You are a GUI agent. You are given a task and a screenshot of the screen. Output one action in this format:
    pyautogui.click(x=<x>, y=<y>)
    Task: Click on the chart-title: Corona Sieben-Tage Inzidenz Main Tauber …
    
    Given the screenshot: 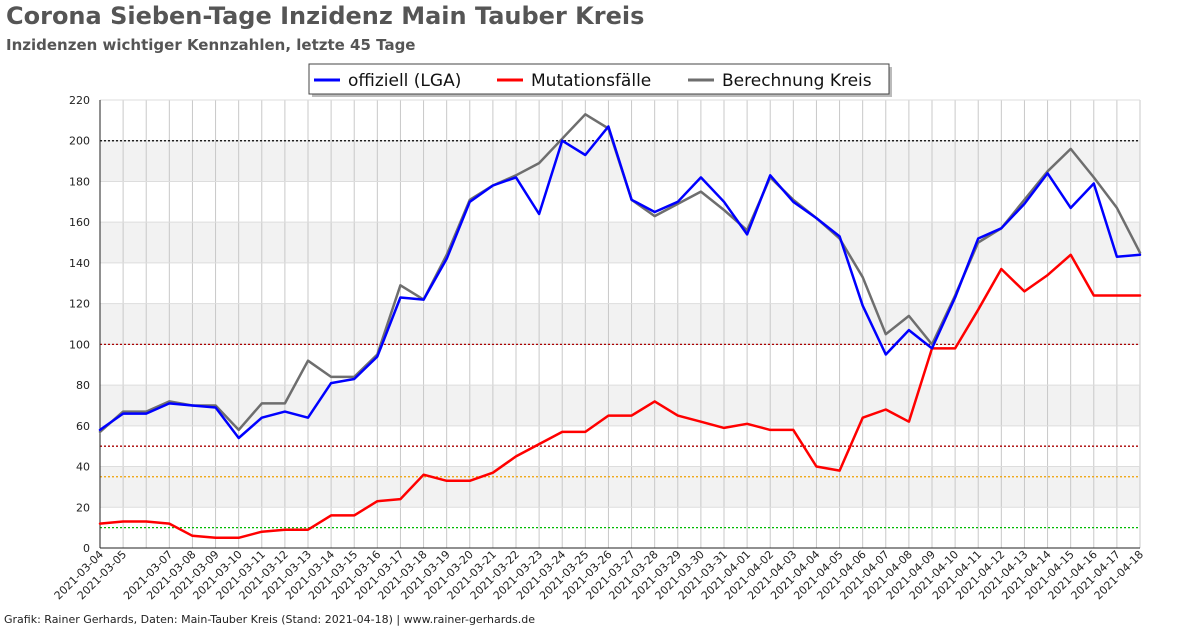 What is the action you would take?
    pyautogui.click(x=325, y=16)
    